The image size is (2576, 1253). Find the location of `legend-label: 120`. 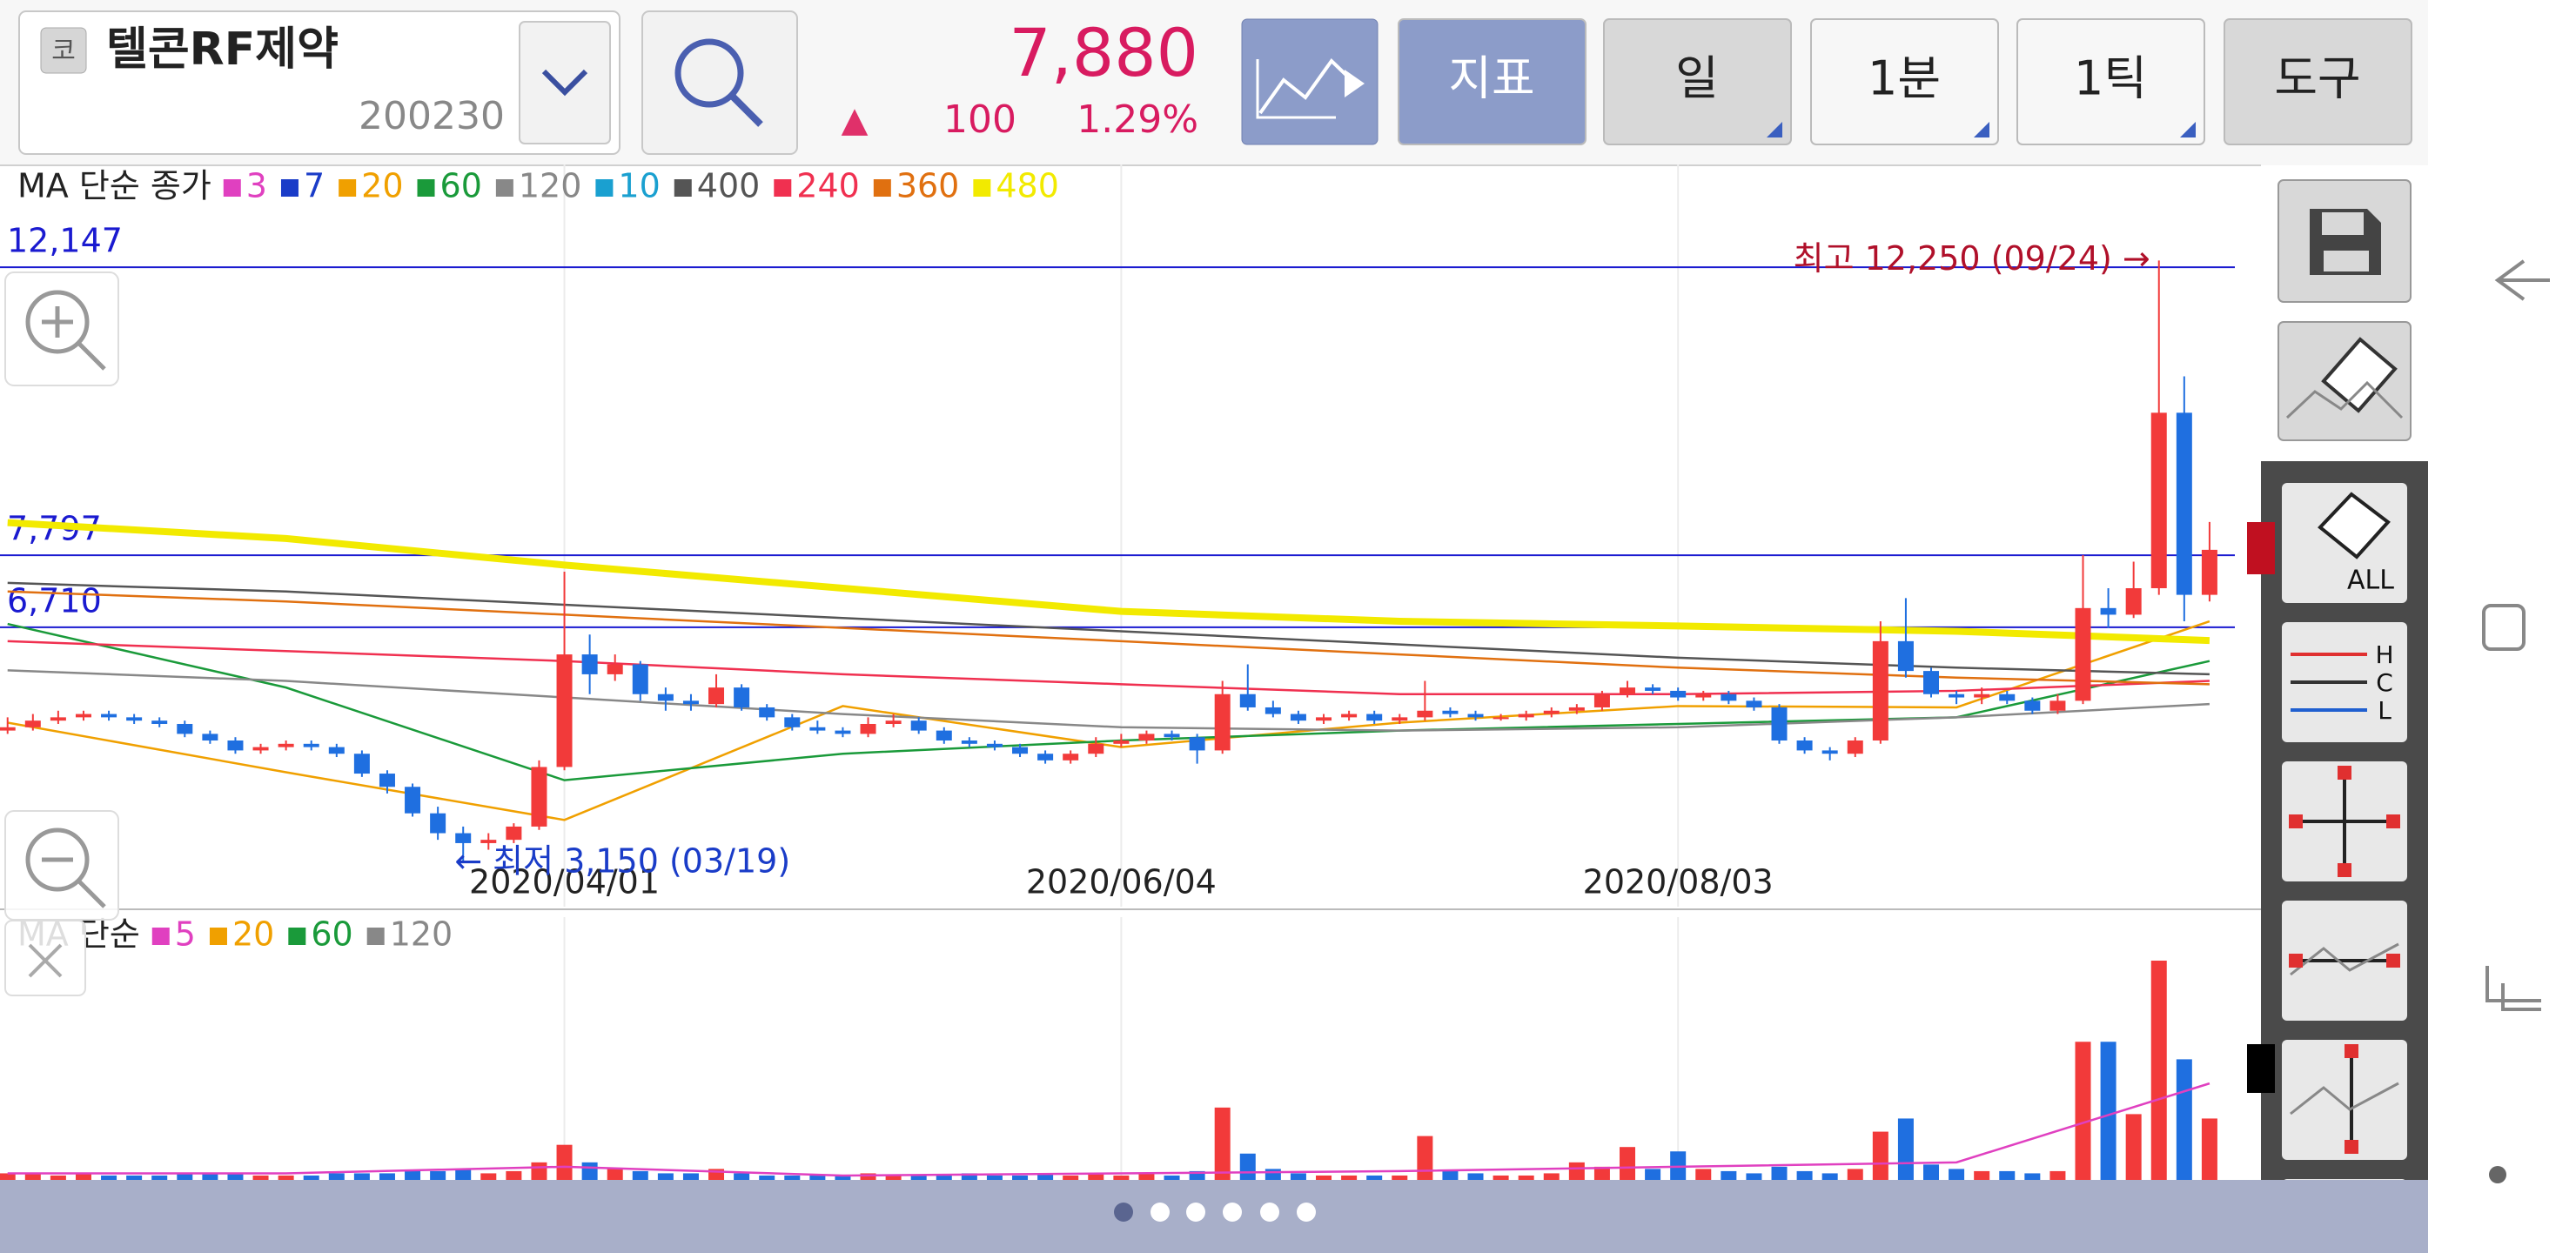

legend-label: 120 is located at coordinates (550, 186).